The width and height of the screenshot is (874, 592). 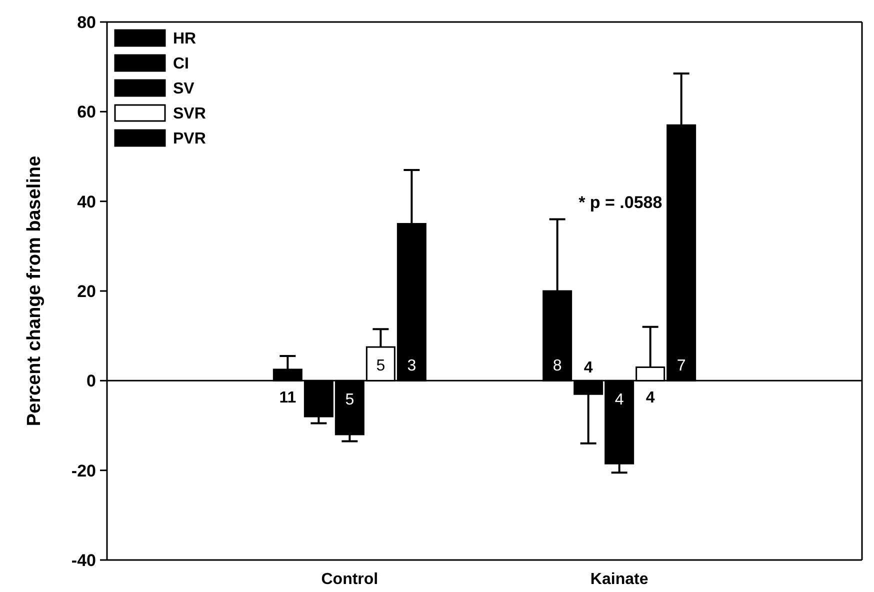 I want to click on annotation: 11, so click(x=287, y=398).